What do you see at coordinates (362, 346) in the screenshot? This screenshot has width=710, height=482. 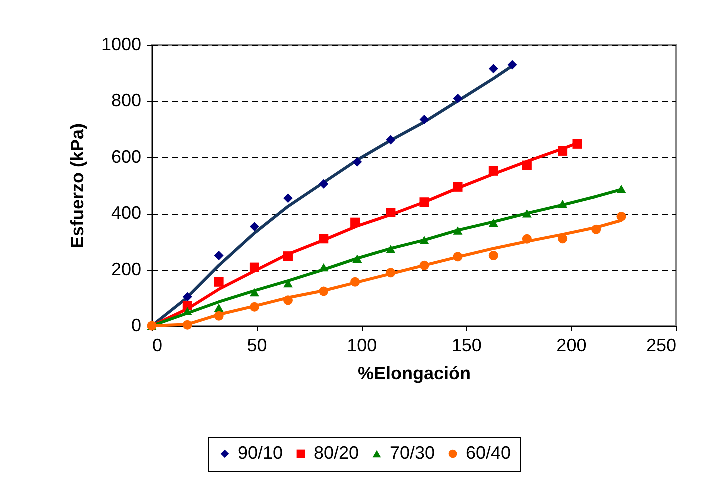 I see `x-tick-label: 100` at bounding box center [362, 346].